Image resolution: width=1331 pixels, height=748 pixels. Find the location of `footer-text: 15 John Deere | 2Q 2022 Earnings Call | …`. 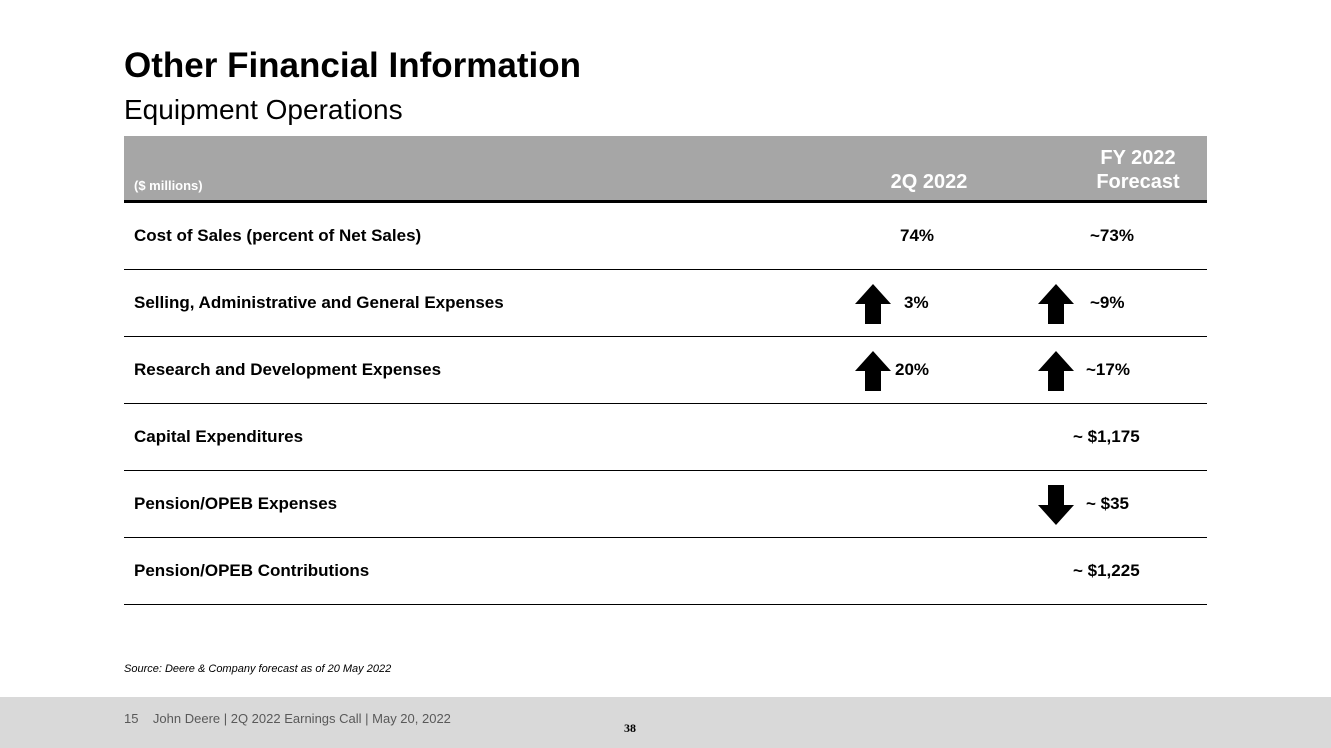

footer-text: 15 John Deere | 2Q 2022 Earnings Call | … is located at coordinates (287, 718).